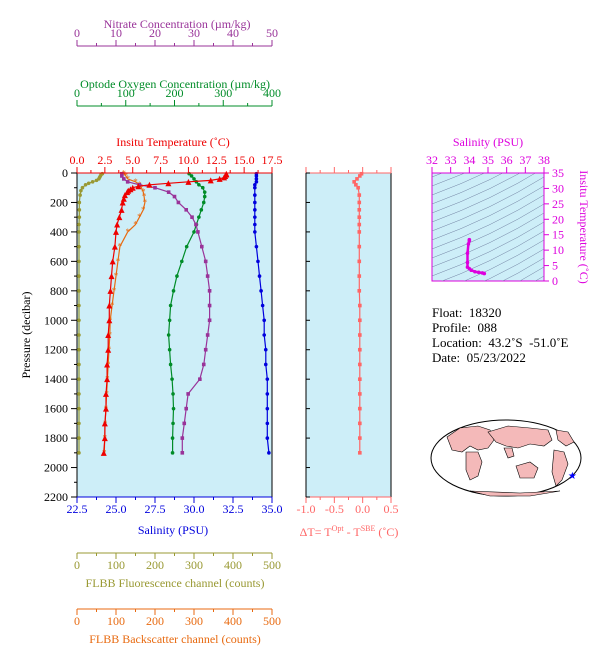  What do you see at coordinates (177, 24) in the screenshot?
I see `nitrate-axis-label: Nitrate Concentration (µm/kg)` at bounding box center [177, 24].